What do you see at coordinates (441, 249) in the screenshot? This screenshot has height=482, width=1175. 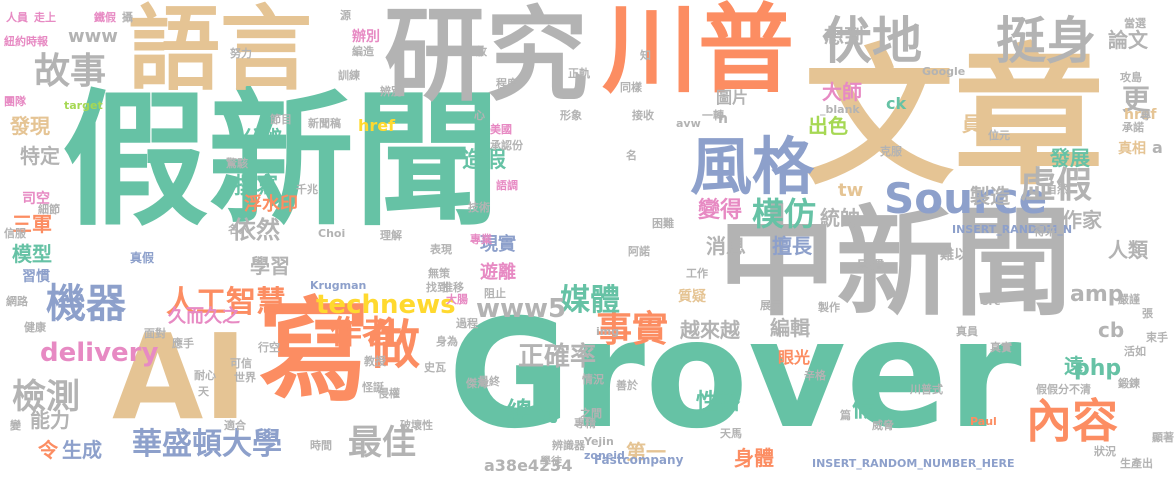 I see `cloud-word: 表現` at bounding box center [441, 249].